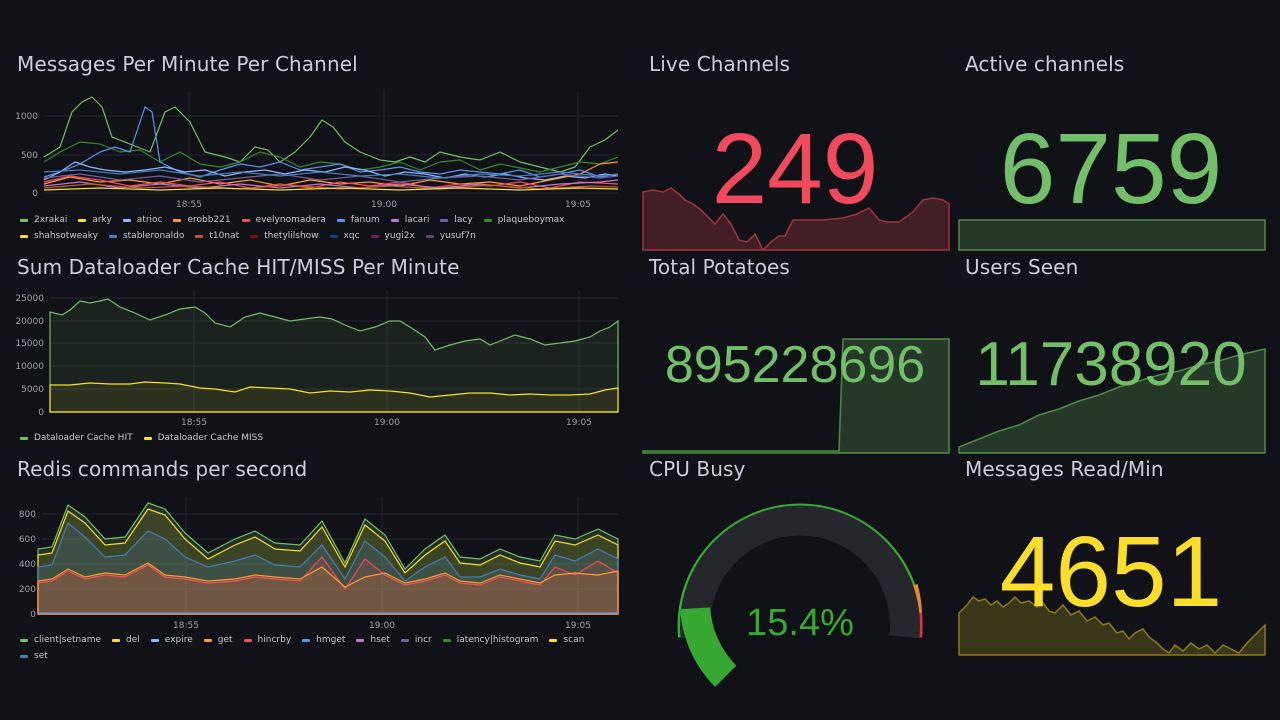  I want to click on legend-label: fanum, so click(365, 220).